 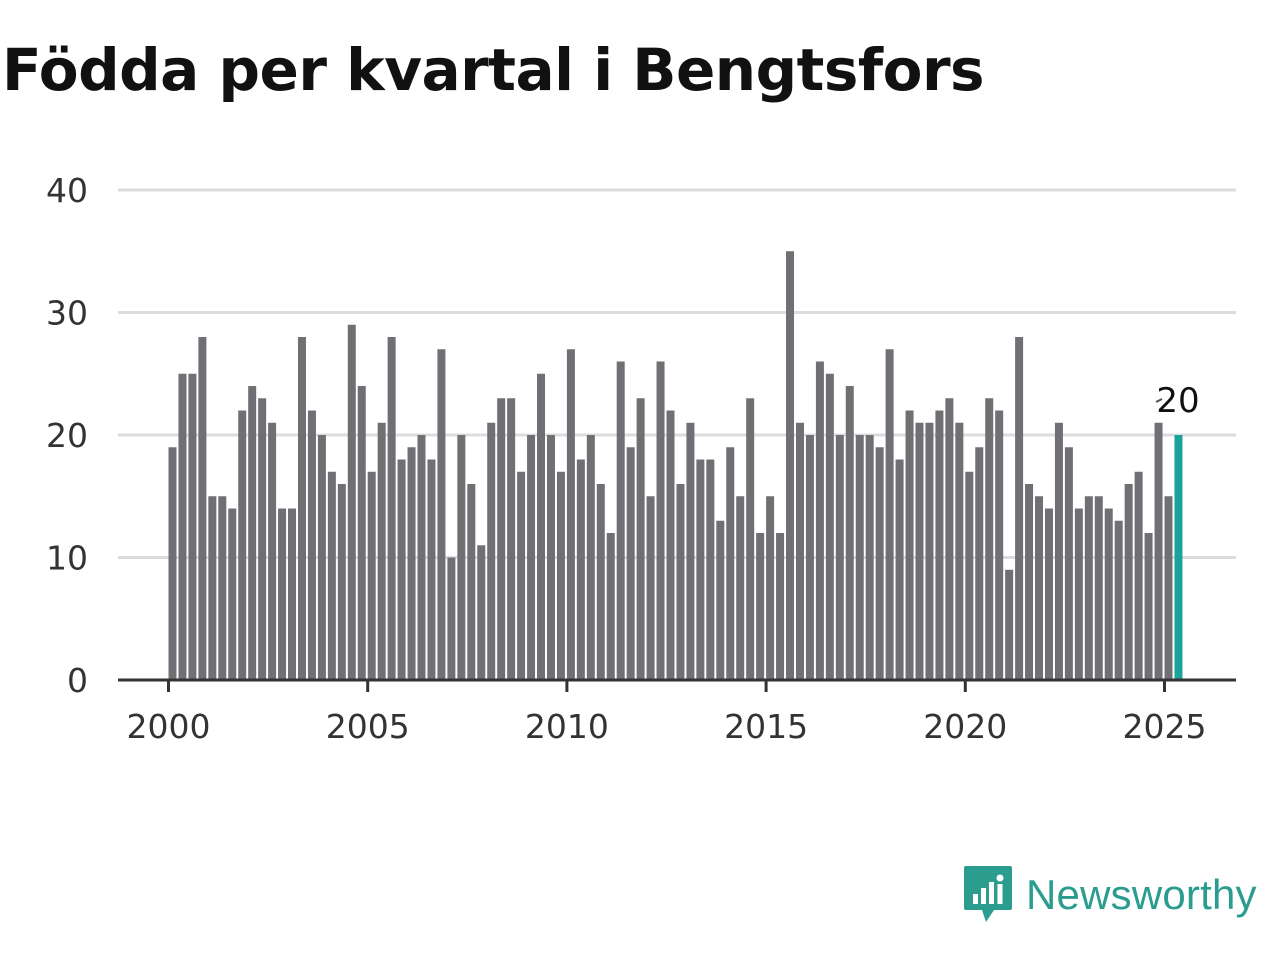 What do you see at coordinates (965, 726) in the screenshot?
I see `x-tick-label: 2020` at bounding box center [965, 726].